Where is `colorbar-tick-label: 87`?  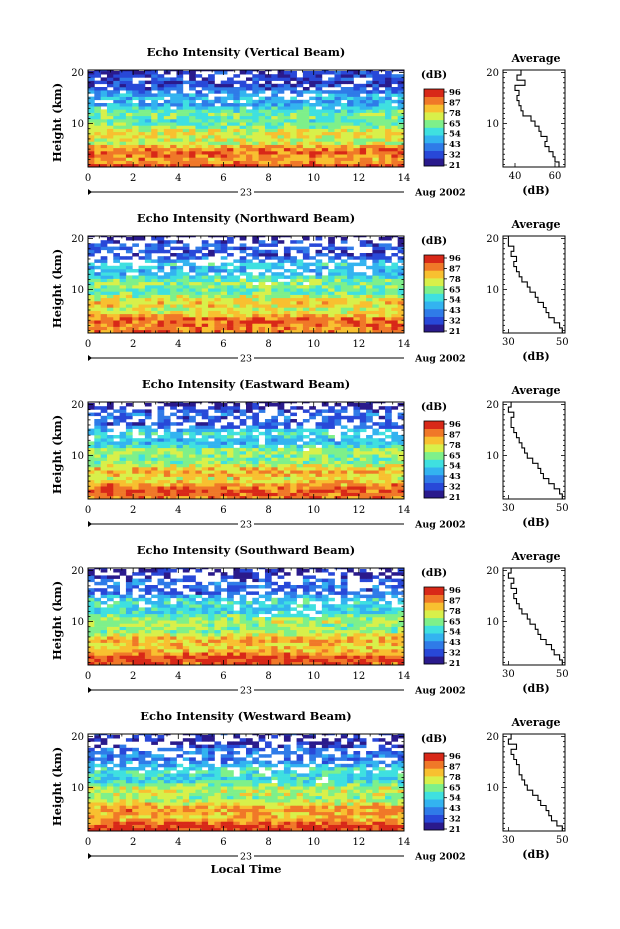 colorbar-tick-label: 87 is located at coordinates (455, 103).